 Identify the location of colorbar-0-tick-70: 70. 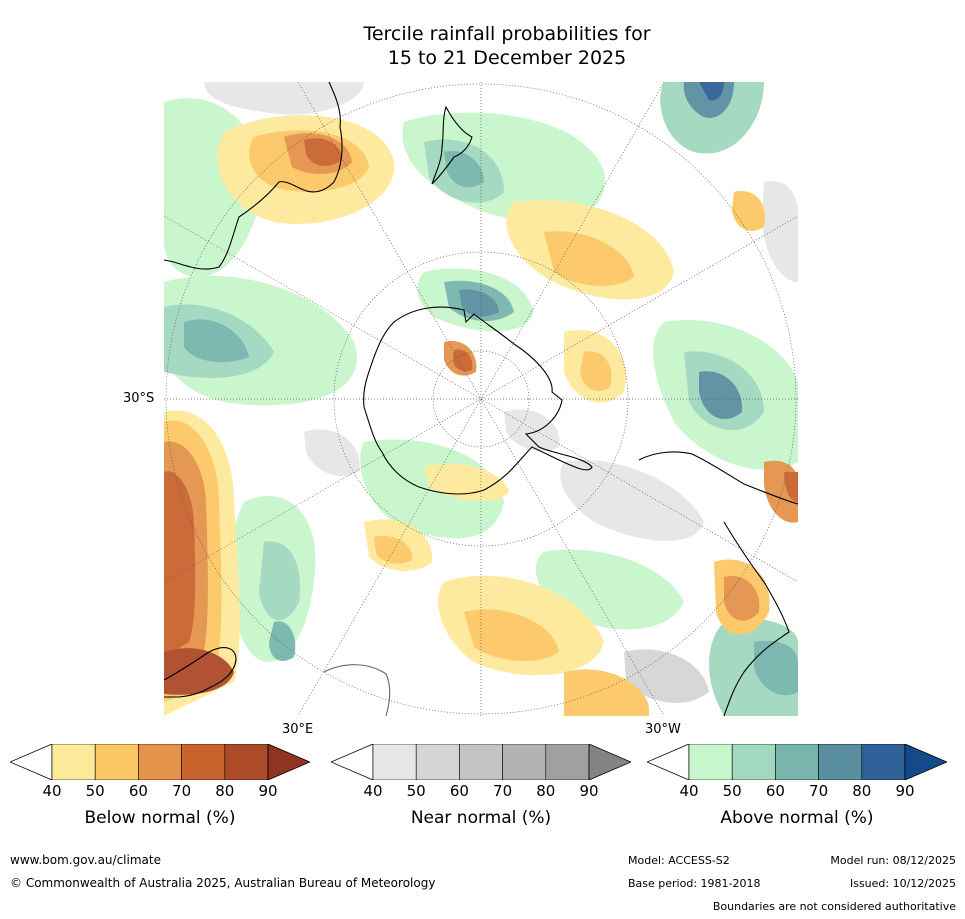
(182, 791).